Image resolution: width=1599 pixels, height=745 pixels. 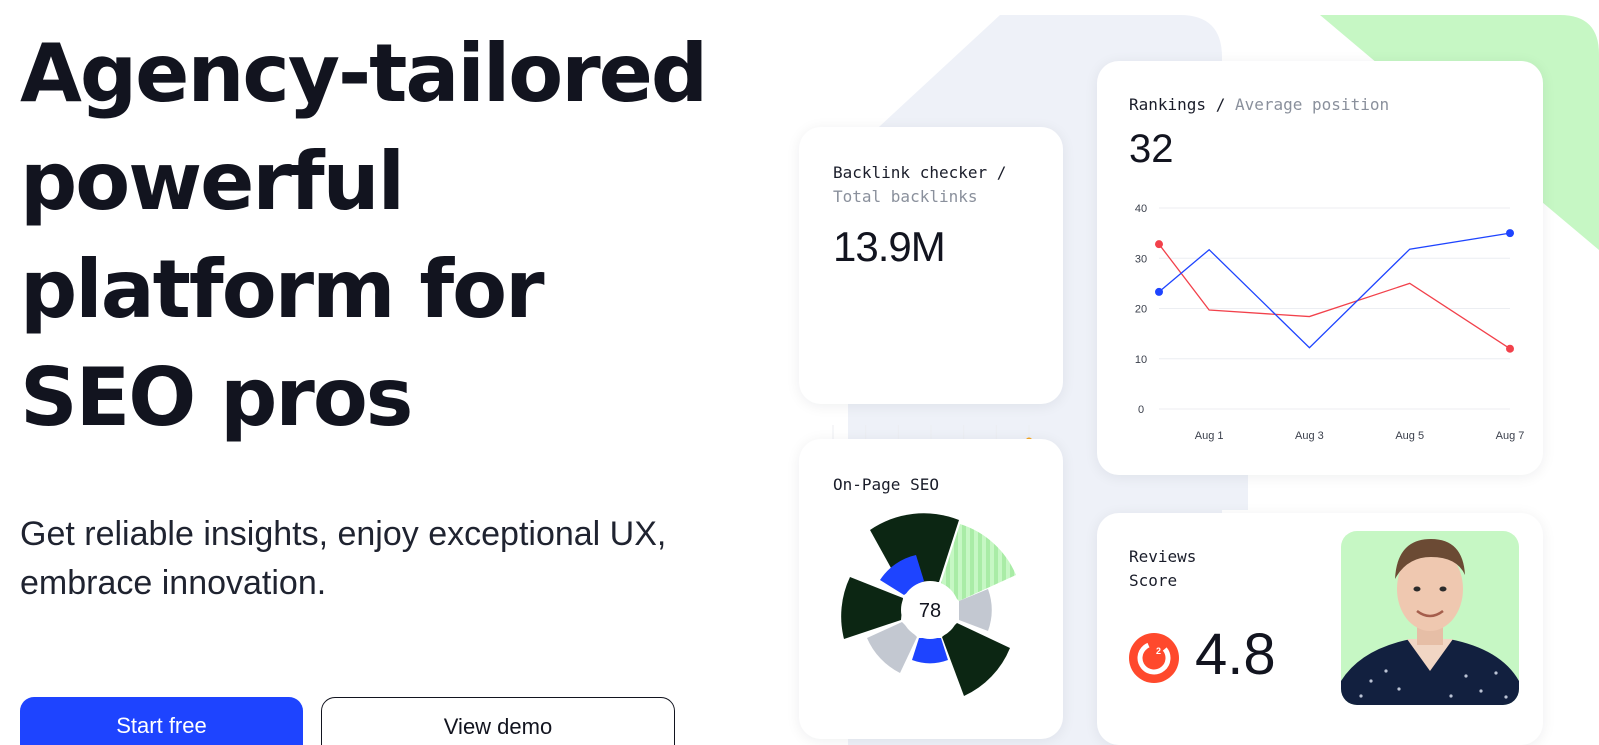 What do you see at coordinates (931, 314) in the screenshot?
I see `backlink-checker-card: Backlink checker / Total backlinks 13.9M` at bounding box center [931, 314].